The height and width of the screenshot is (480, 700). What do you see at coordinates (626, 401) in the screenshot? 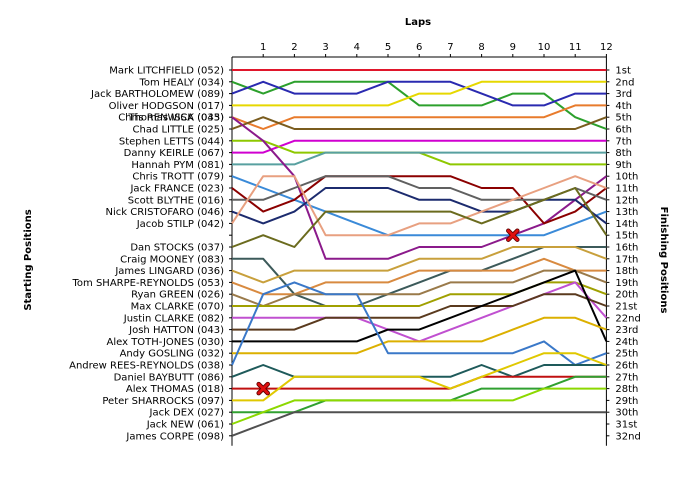
I see `finishing-position-label: 29th` at bounding box center [626, 401].